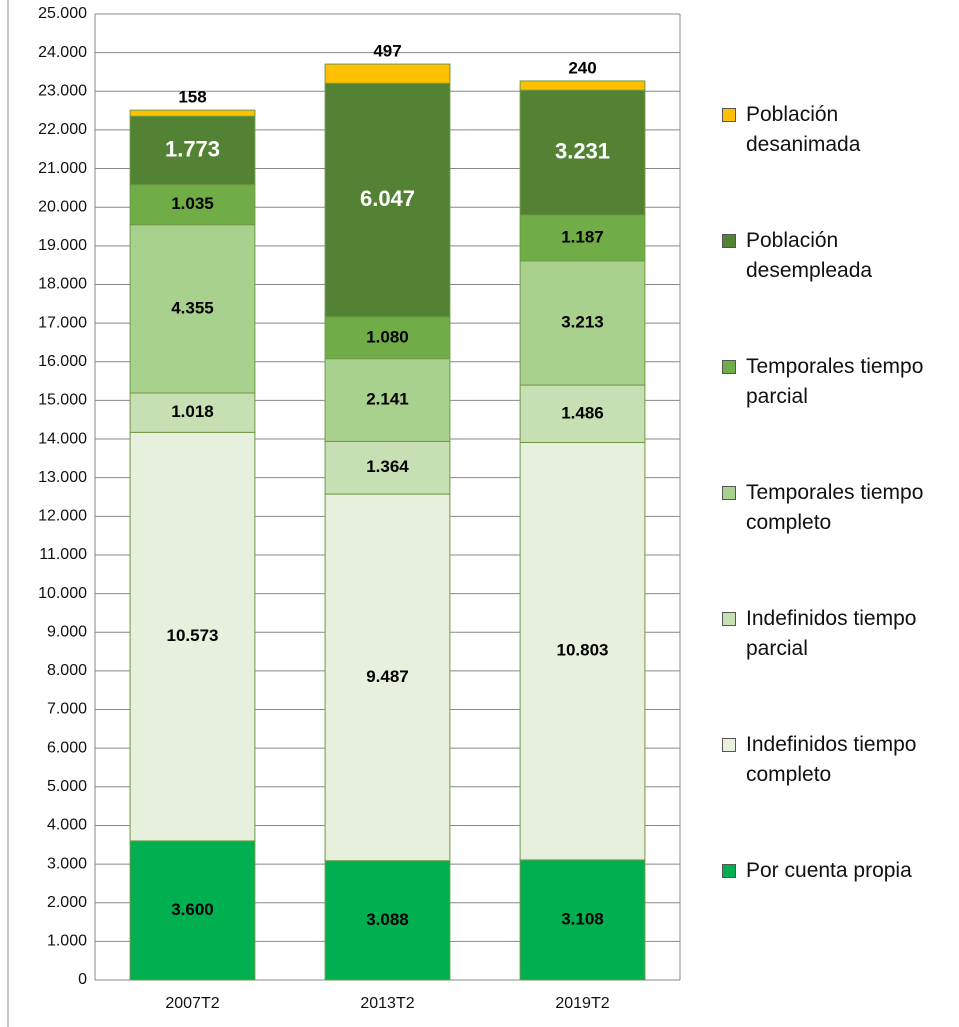 The height and width of the screenshot is (1027, 959). I want to click on data-label: 3.108, so click(582, 918).